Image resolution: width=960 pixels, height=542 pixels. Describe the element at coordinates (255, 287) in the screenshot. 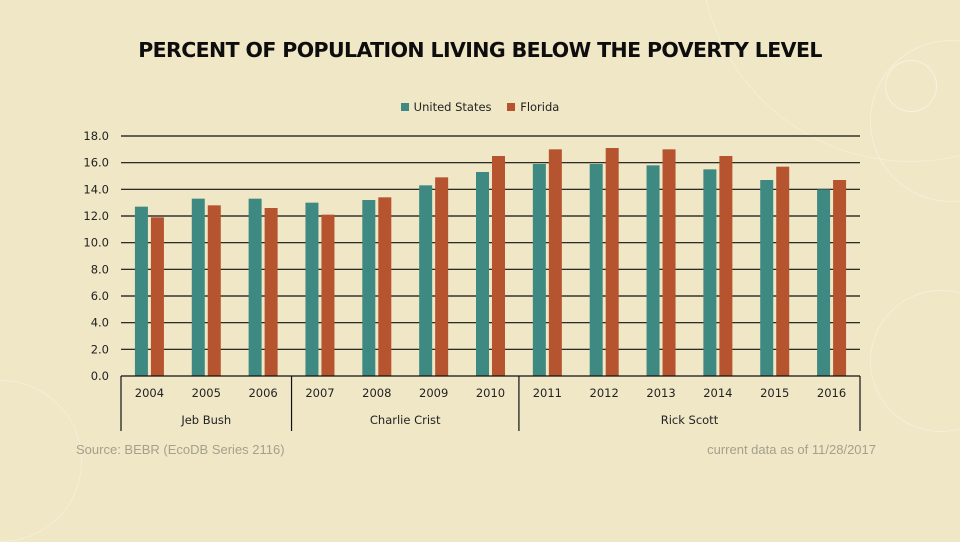

I see `bar-united-states-2006` at that location.